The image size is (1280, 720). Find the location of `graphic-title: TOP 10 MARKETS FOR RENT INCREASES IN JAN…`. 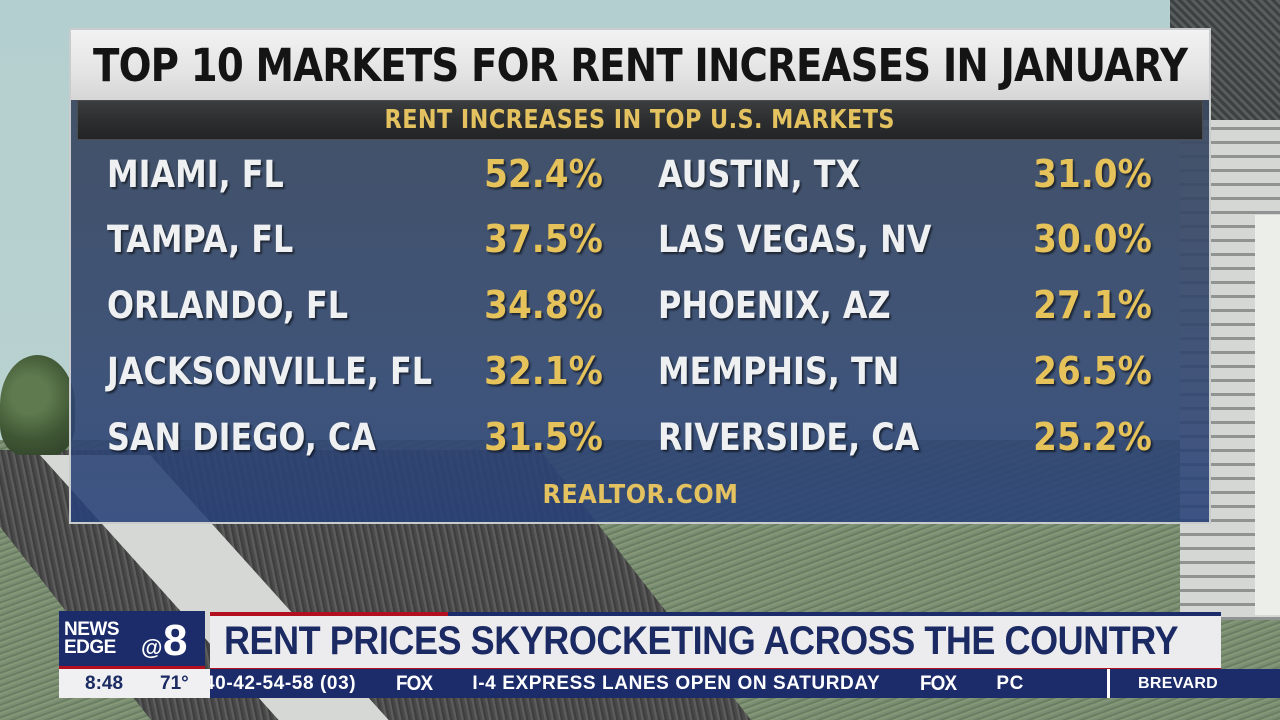

graphic-title: TOP 10 MARKETS FOR RENT INCREASES IN JAN… is located at coordinates (640, 65).